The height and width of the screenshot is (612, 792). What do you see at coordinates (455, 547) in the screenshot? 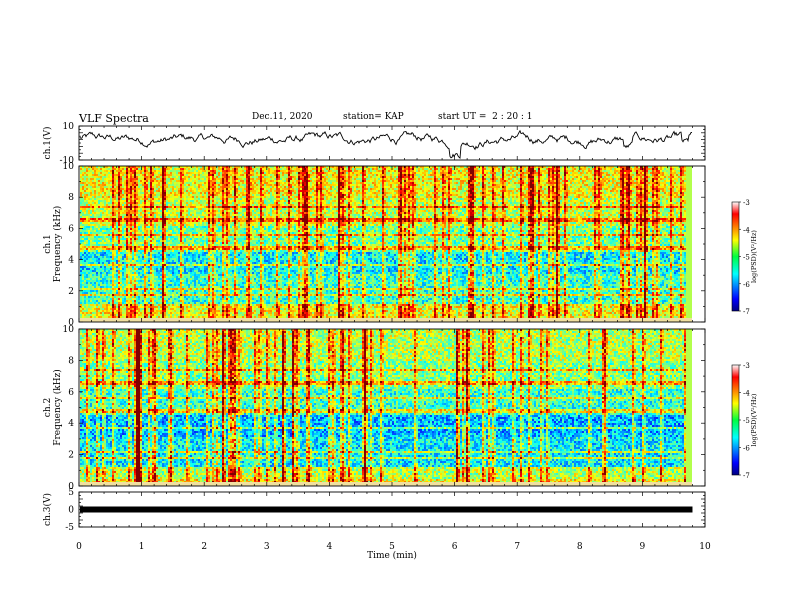
I see `x-tick-label: 6` at bounding box center [455, 547].